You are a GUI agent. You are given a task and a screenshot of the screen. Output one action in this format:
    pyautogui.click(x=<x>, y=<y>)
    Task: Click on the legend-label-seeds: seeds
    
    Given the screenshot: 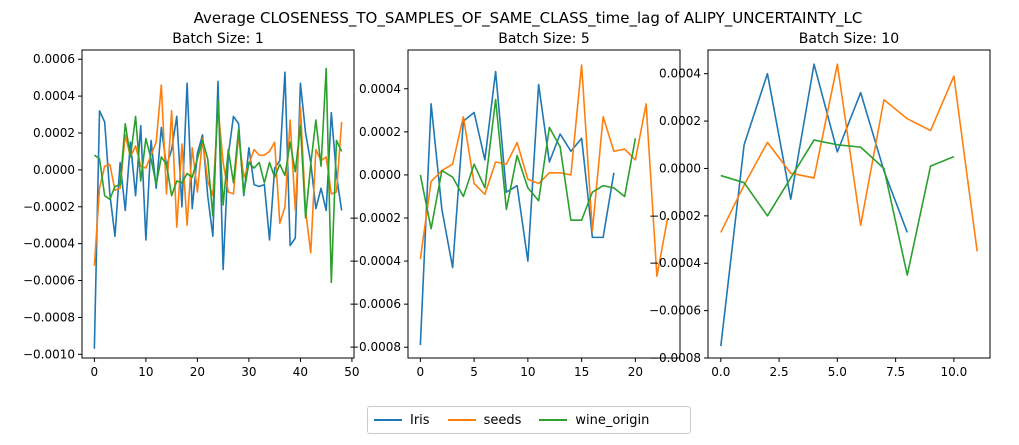 What is the action you would take?
    pyautogui.click(x=502, y=420)
    